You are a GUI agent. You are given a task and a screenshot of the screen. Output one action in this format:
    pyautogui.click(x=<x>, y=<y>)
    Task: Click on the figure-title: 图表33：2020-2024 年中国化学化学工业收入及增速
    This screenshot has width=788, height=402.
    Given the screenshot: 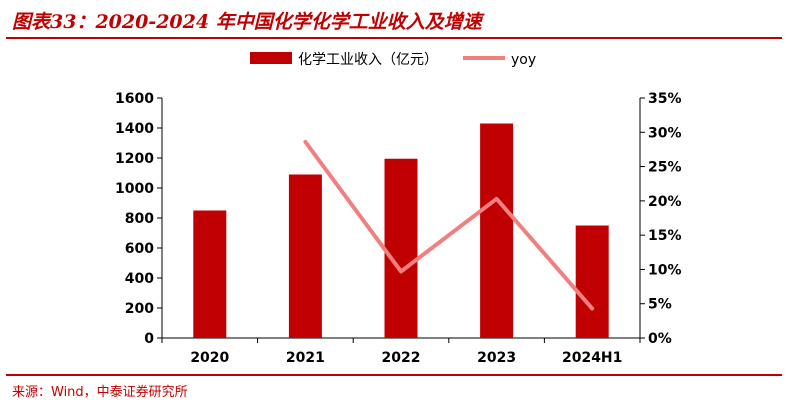 What is the action you would take?
    pyautogui.click(x=247, y=22)
    